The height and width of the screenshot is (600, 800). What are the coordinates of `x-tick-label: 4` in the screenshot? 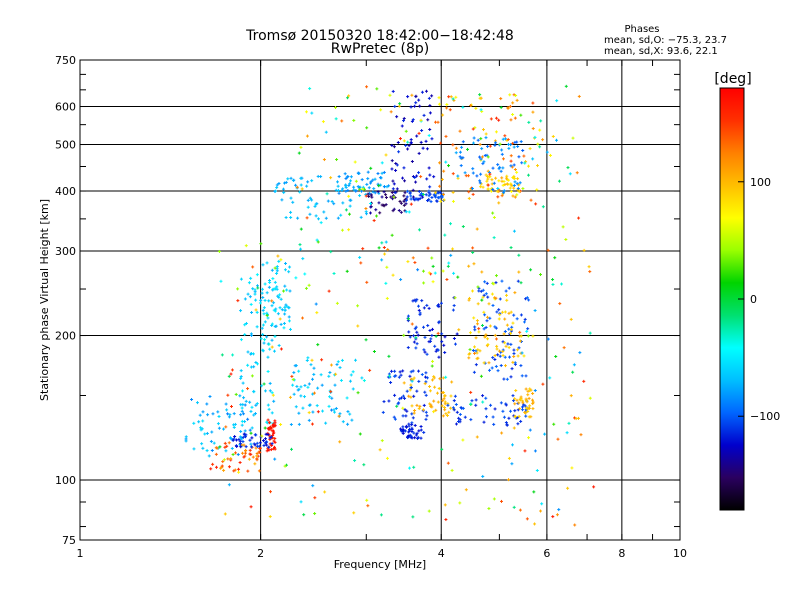 It's located at (441, 553).